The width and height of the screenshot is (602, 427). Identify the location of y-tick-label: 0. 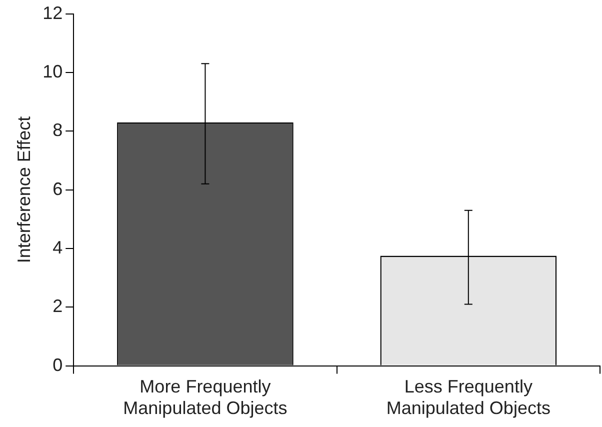
(57, 364).